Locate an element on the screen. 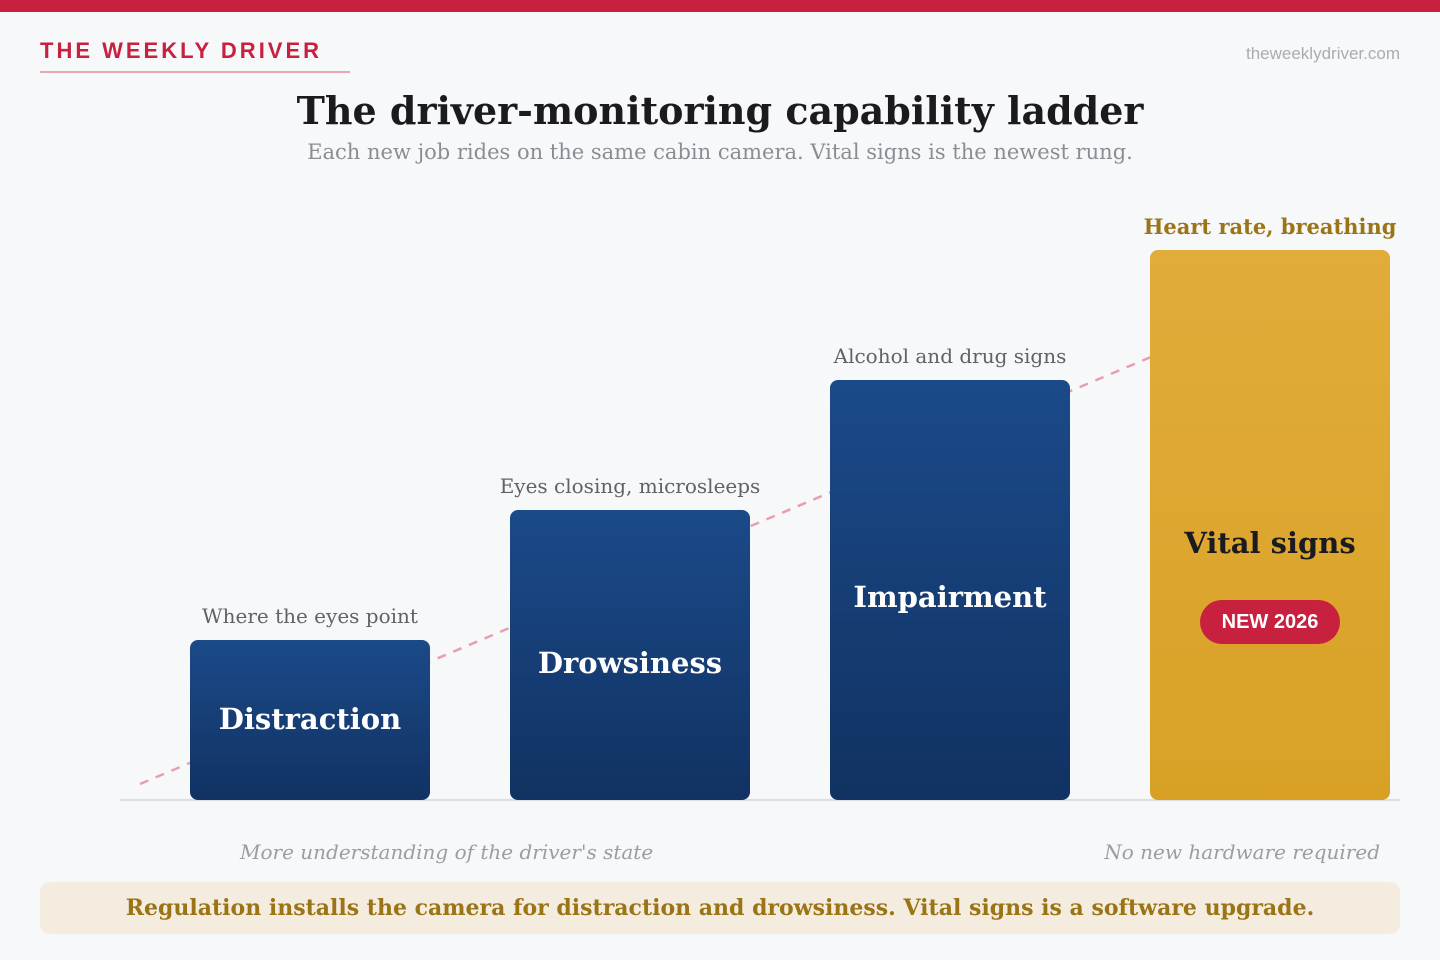 The height and width of the screenshot is (960, 1440). rung-distraction: Distraction is located at coordinates (310, 720).